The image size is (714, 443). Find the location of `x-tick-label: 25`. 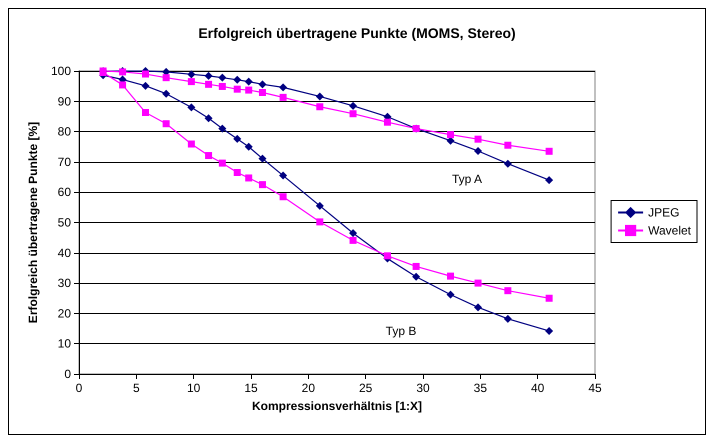

x-tick-label: 25 is located at coordinates (365, 388).